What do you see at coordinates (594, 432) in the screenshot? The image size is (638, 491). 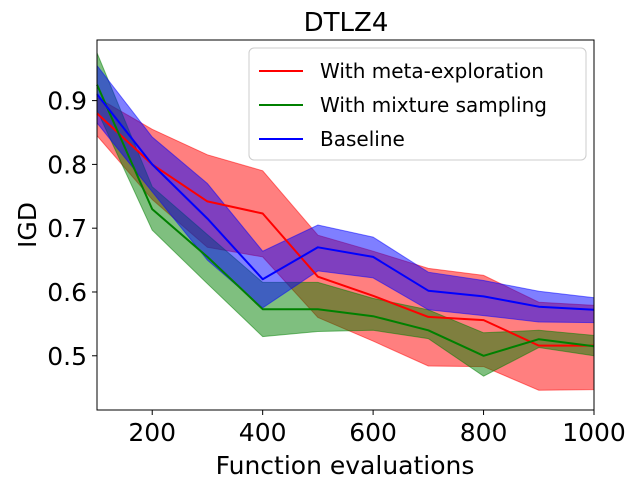 I see `x-tick-label: 1000` at bounding box center [594, 432].